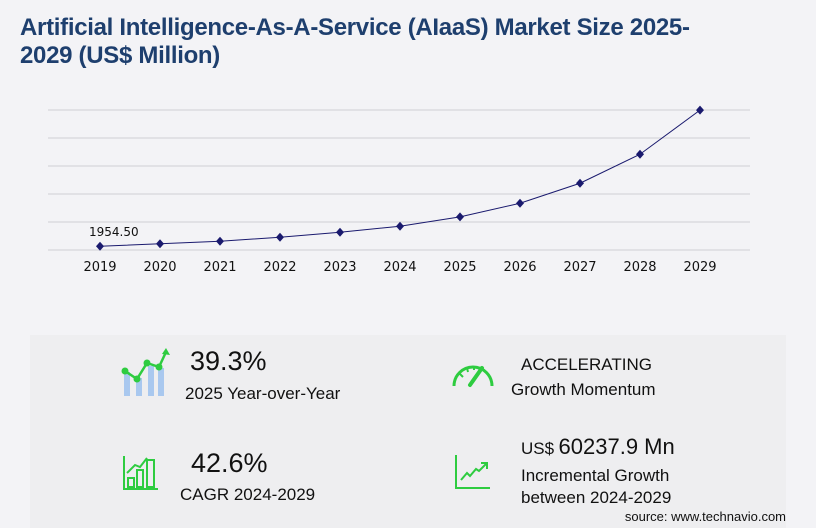  Describe the element at coordinates (114, 232) in the screenshot. I see `data-label-2019: 1954.50` at that location.